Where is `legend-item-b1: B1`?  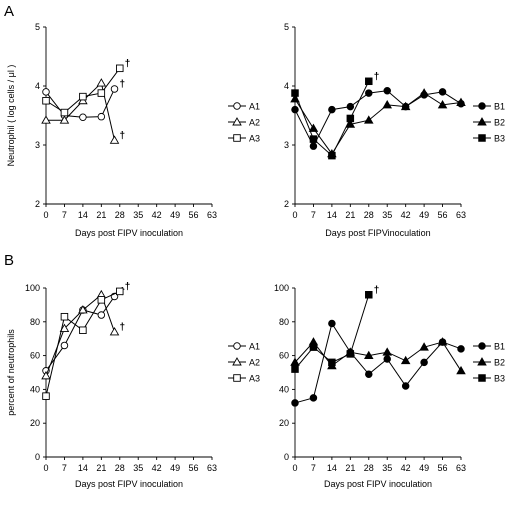 legend-item-b1: B1 is located at coordinates (489, 107).